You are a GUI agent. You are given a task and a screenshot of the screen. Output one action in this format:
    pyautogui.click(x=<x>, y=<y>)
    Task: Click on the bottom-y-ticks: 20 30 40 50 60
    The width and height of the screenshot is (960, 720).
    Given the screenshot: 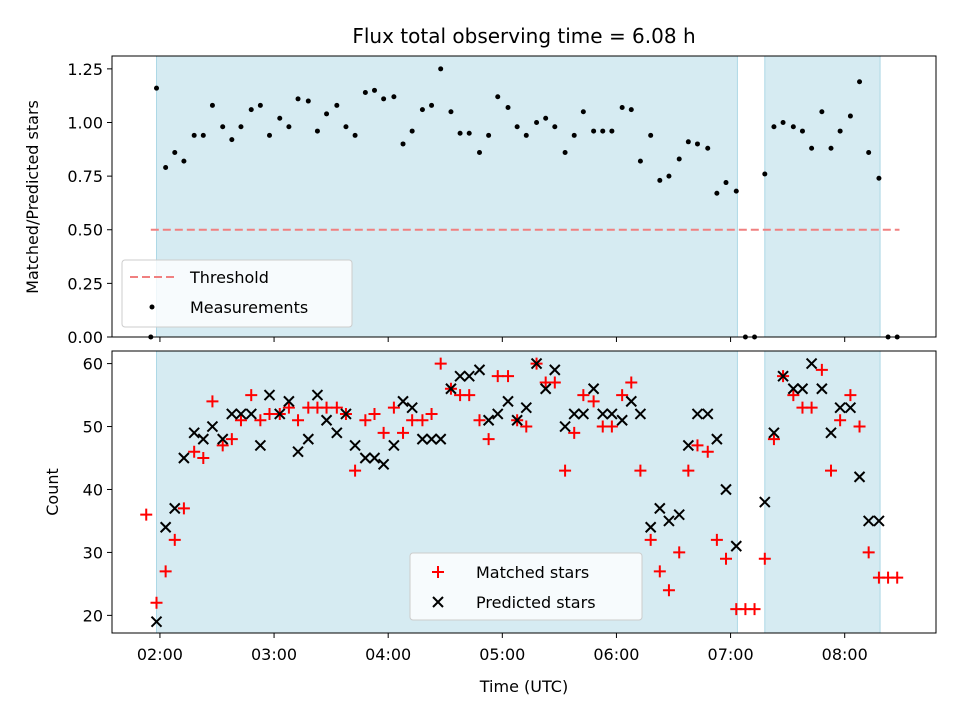 What is the action you would take?
    pyautogui.click(x=97, y=490)
    